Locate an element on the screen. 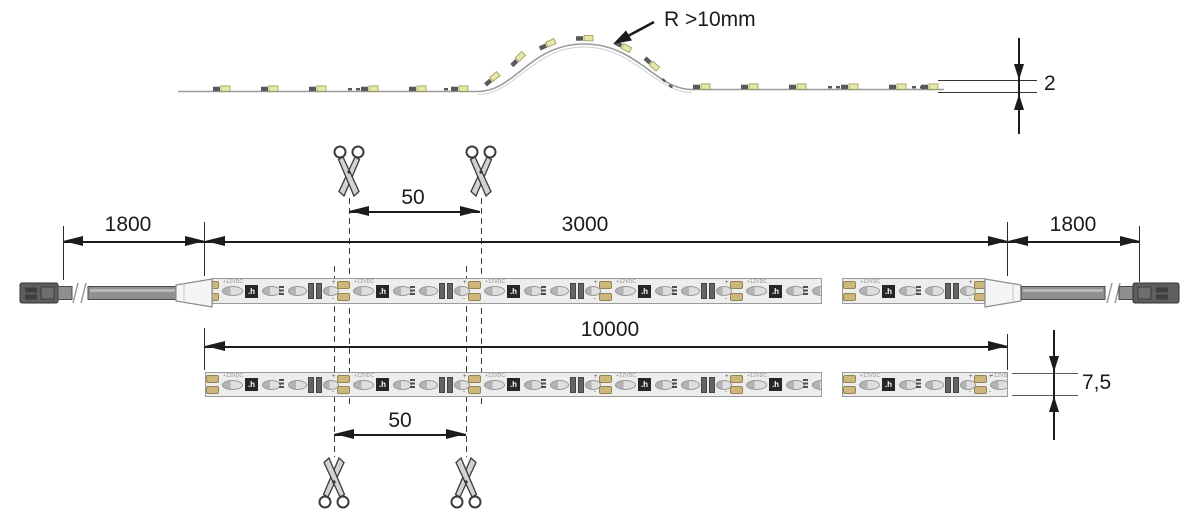 The image size is (1200, 516). strip-profile-line is located at coordinates (561, 68).